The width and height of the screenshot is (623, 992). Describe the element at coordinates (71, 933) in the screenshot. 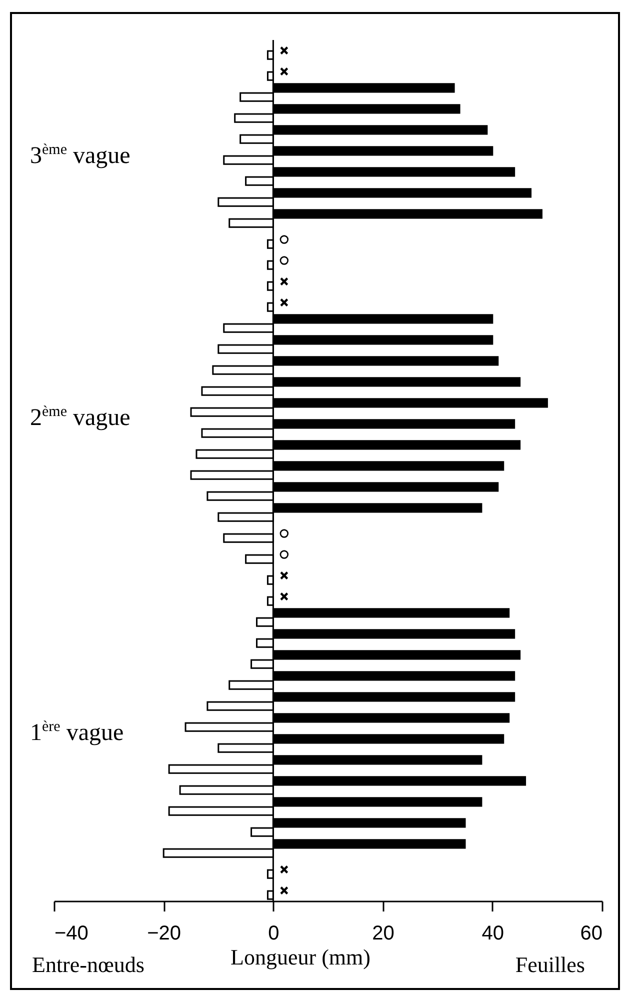

I see `x-tick-label: −40` at that location.